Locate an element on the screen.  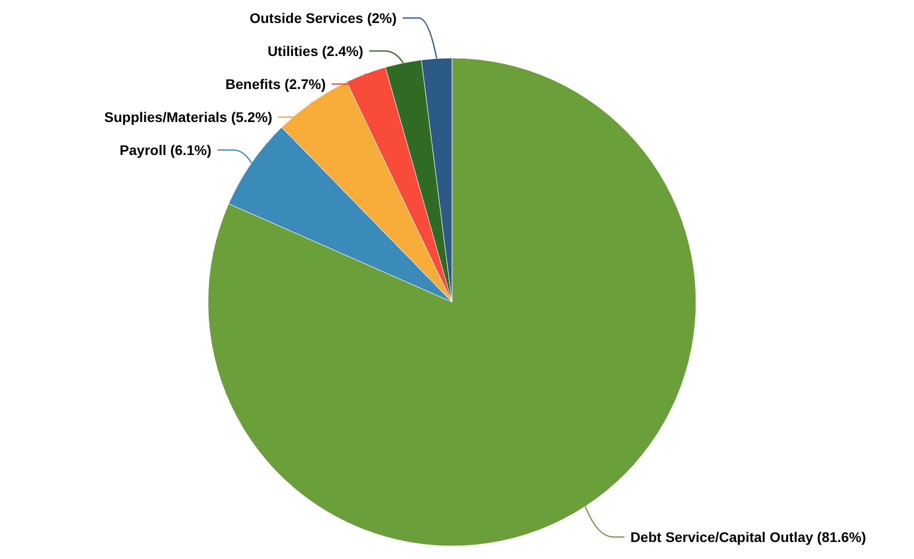
slice-label: Benefits (2.7%) is located at coordinates (275, 84).